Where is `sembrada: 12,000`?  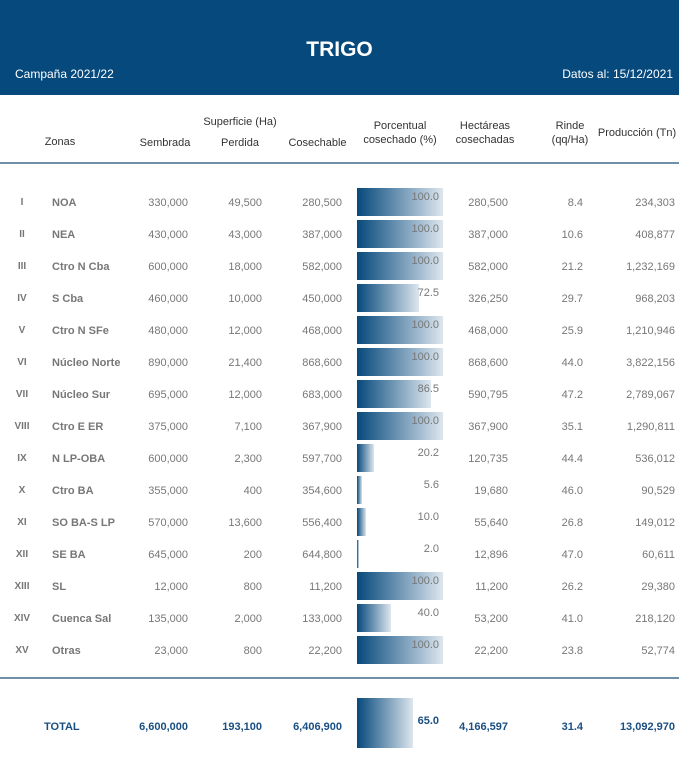
sembrada: 12,000 is located at coordinates (171, 587).